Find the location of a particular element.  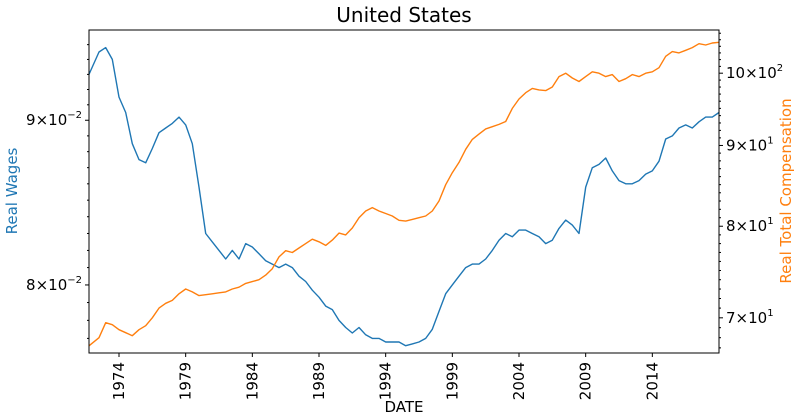

y-axis-right-label: Real Total Compensation is located at coordinates (786, 190).